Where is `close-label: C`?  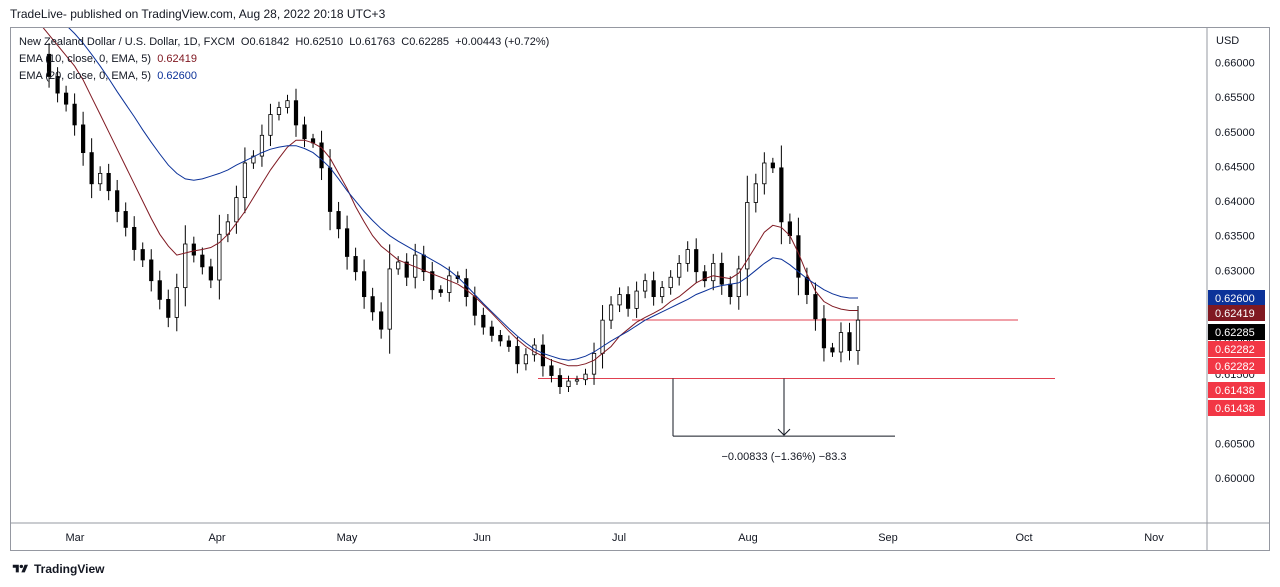 close-label: C is located at coordinates (405, 42).